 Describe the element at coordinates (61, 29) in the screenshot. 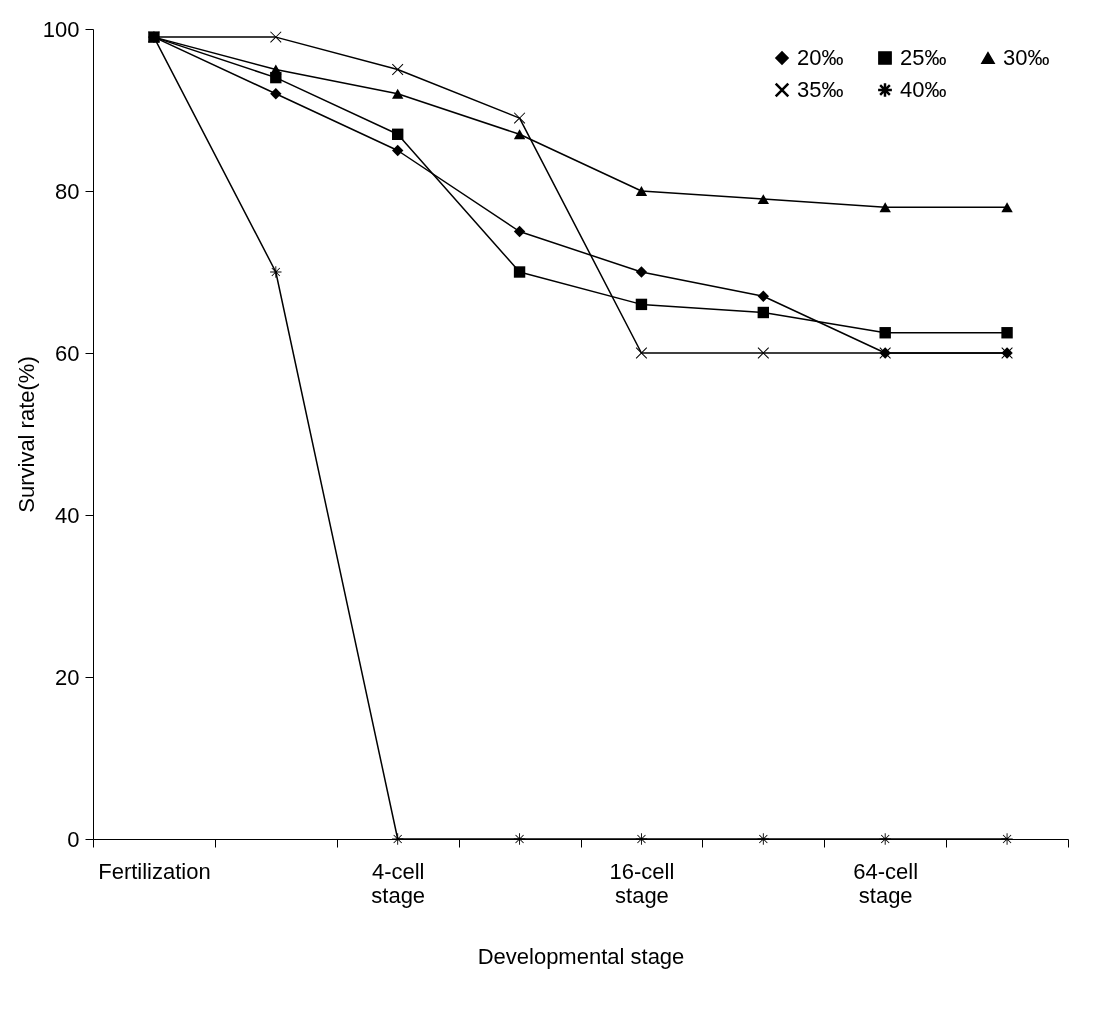

I see `y-tick-label: 100` at that location.